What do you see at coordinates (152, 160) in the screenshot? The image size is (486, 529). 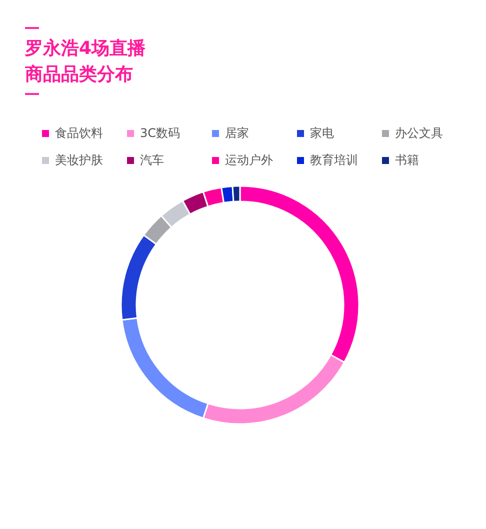 I see `legend-label: 汽车` at bounding box center [152, 160].